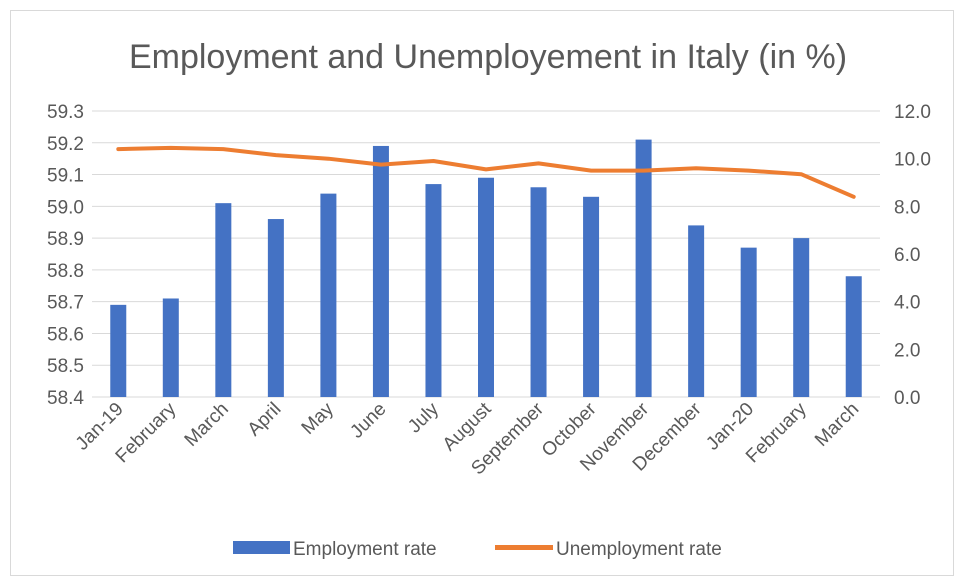  I want to click on left-tick-label: 58.5, so click(65, 366).